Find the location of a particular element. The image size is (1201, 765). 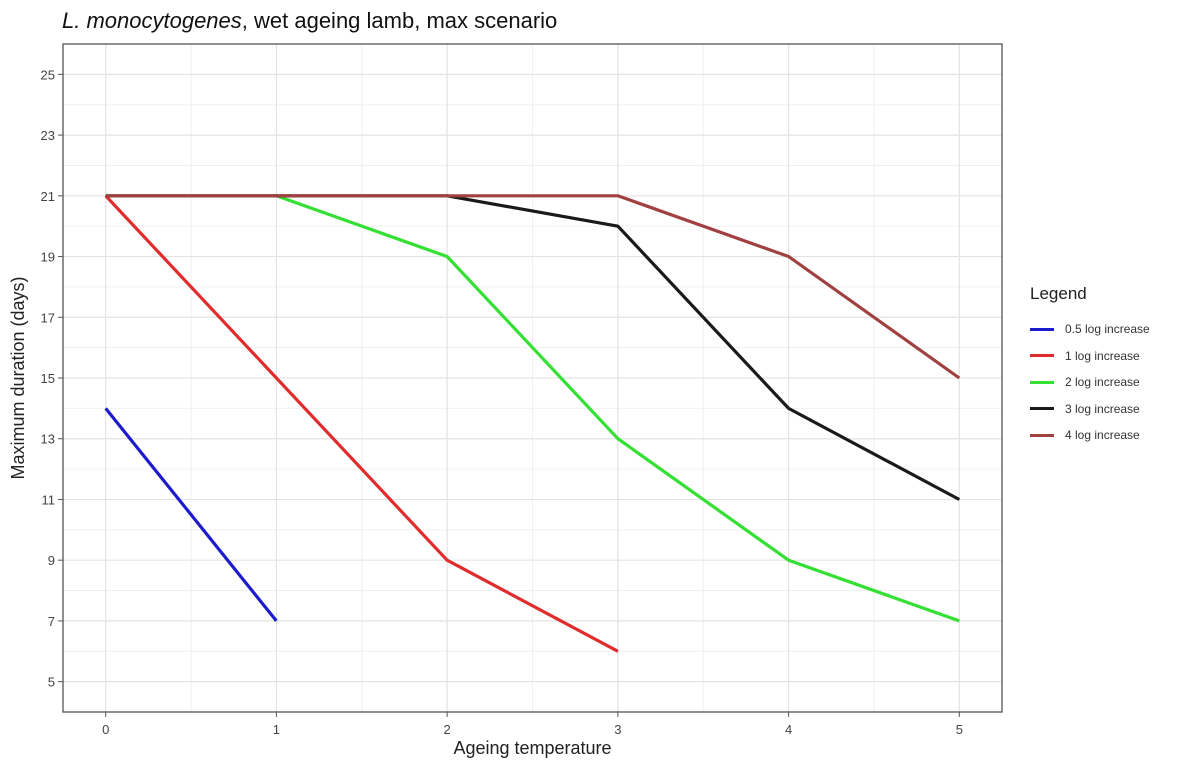

y-tick-label: 25 is located at coordinates (48, 74).